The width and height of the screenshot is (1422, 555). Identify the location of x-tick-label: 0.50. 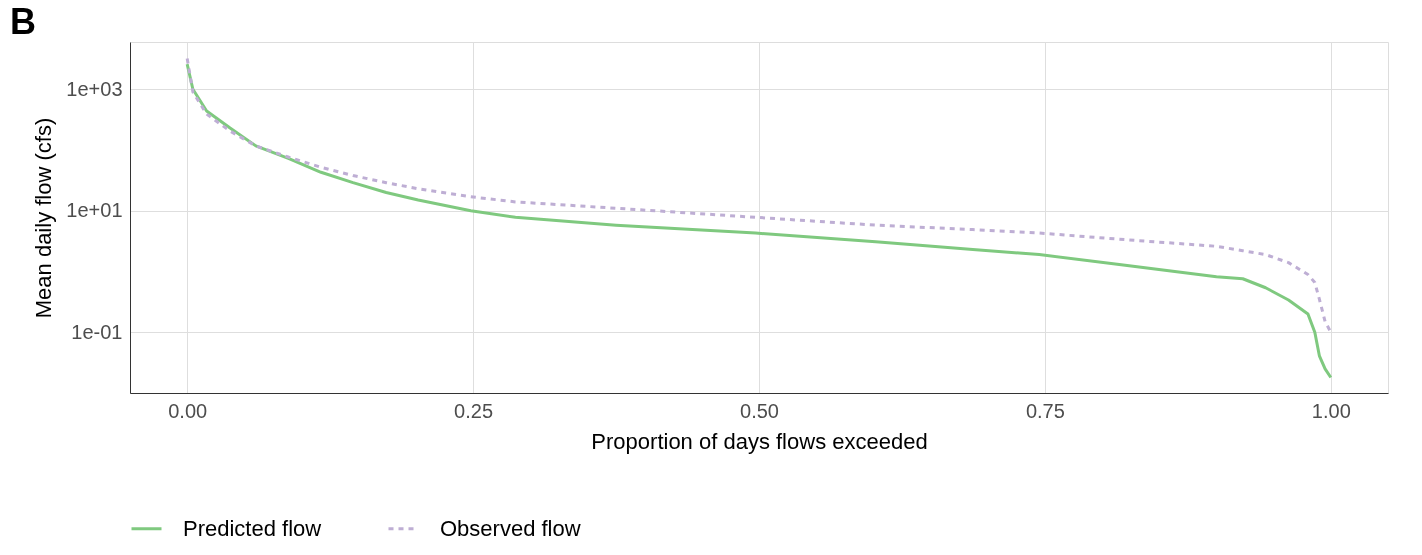
(759, 410).